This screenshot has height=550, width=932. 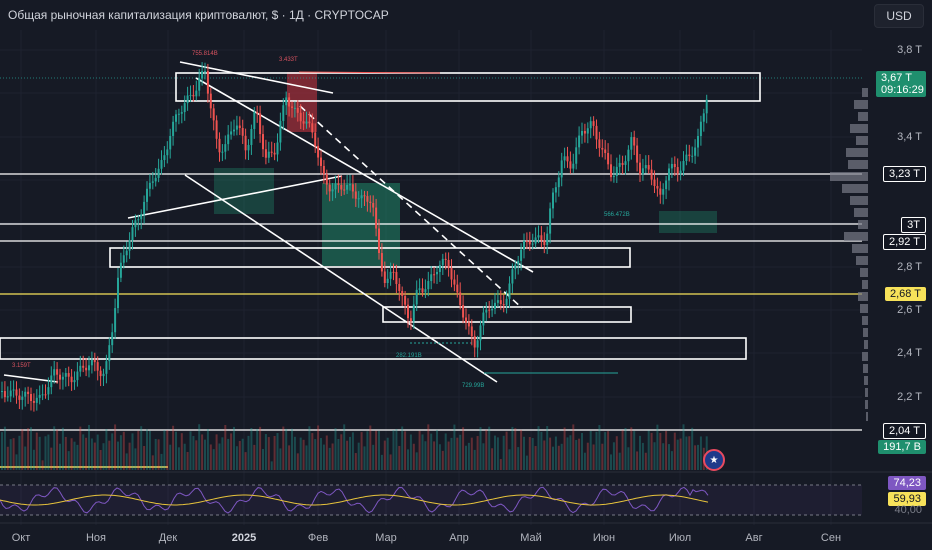 What do you see at coordinates (205, 54) in the screenshot?
I see `annotation-high: 755.814B` at bounding box center [205, 54].